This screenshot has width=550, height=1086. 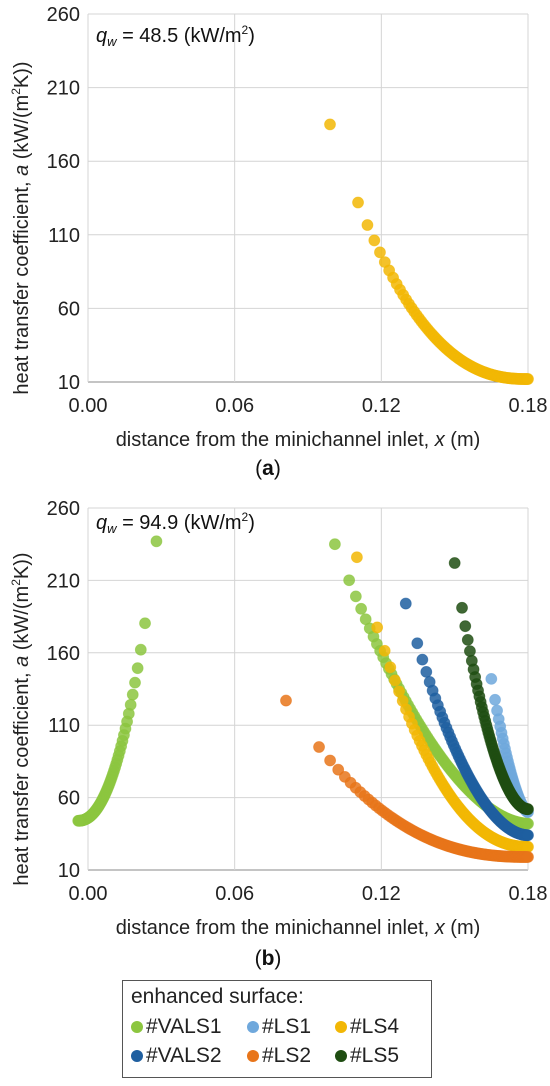 What do you see at coordinates (69, 871) in the screenshot?
I see `y-tick-label: 10` at bounding box center [69, 871].